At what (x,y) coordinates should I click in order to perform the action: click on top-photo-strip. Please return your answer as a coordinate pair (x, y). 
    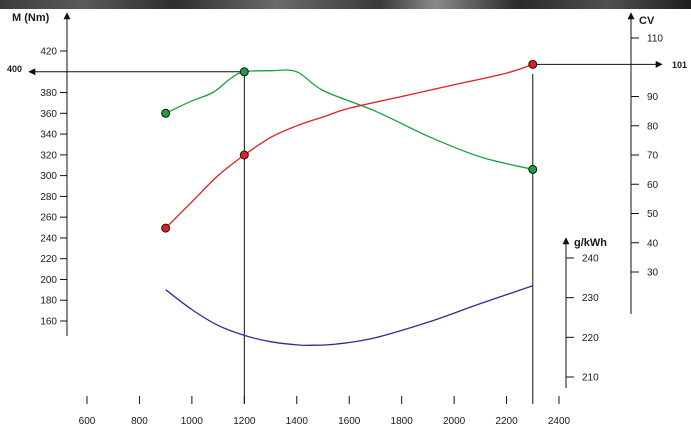
    Looking at the image, I should click on (345, 4).